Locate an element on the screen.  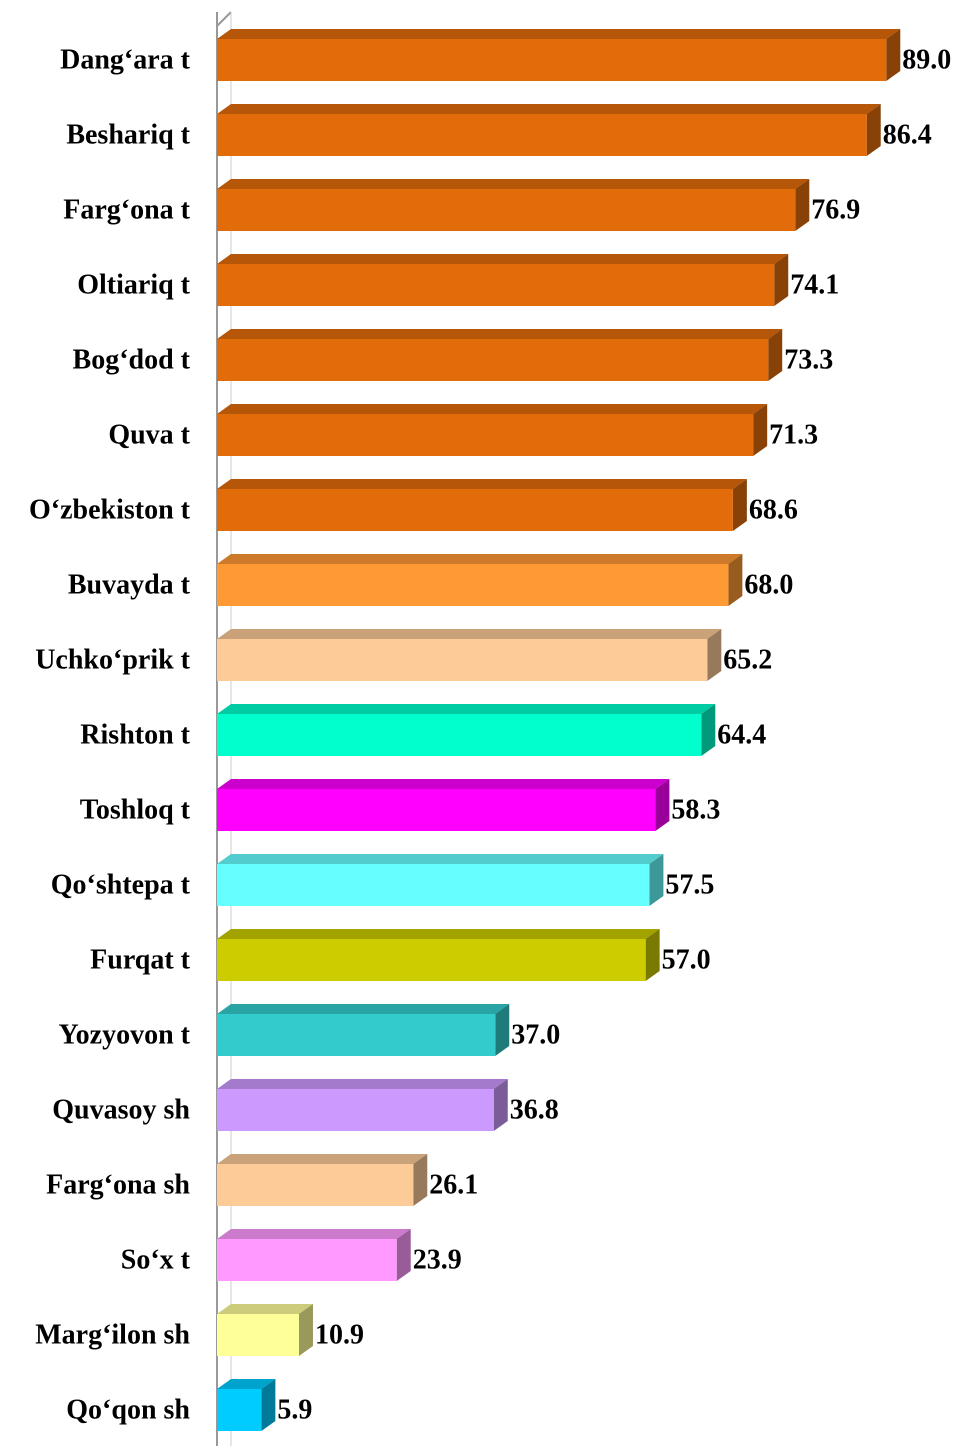
category-label: Toshloq t is located at coordinates (135, 809).